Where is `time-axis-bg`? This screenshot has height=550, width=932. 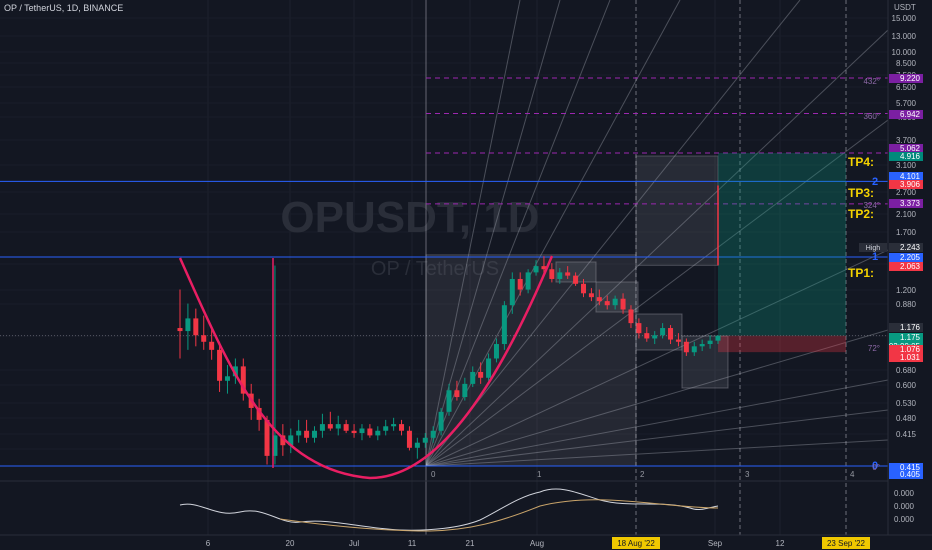 time-axis-bg is located at coordinates (466, 542).